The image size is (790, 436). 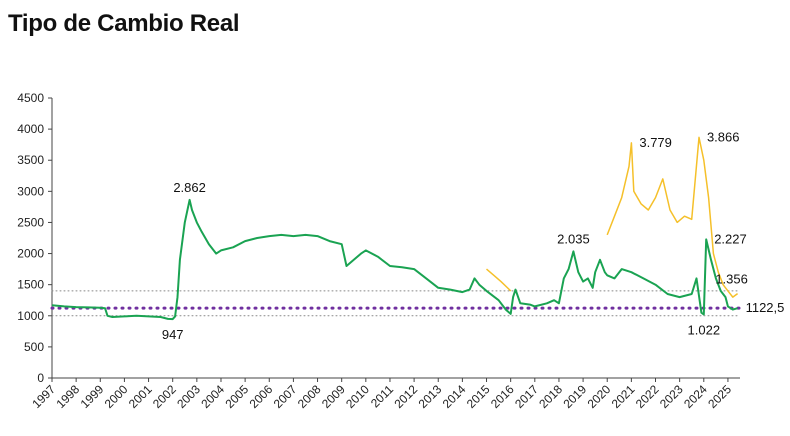 I want to click on x-tick-label: 1997, so click(x=43, y=396).